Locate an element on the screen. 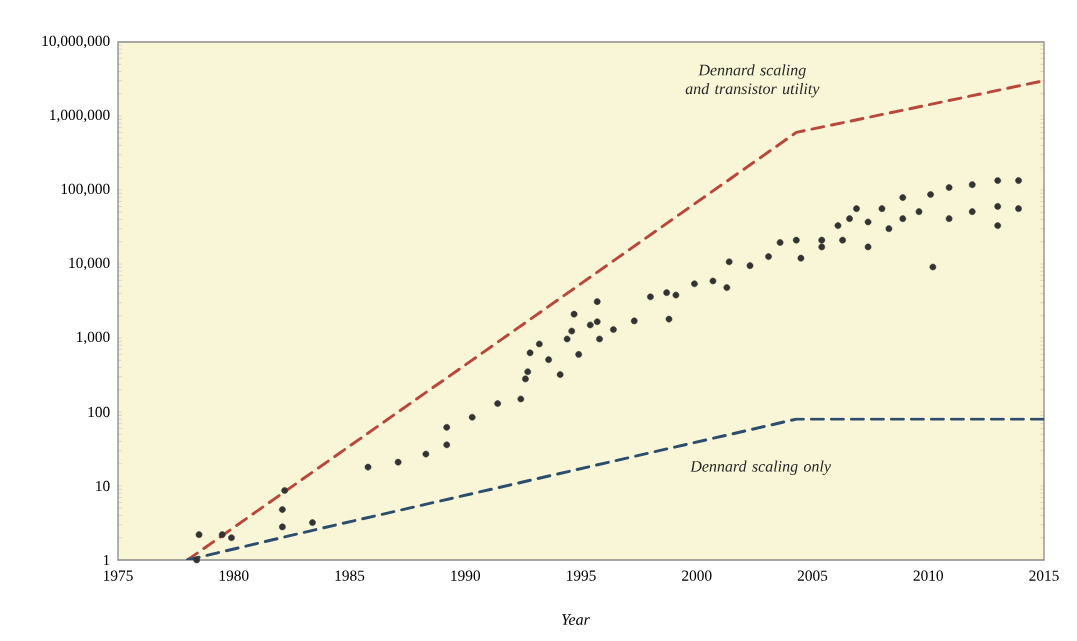 The image size is (1077, 641). series-label: Dennard scaling only is located at coordinates (761, 468).